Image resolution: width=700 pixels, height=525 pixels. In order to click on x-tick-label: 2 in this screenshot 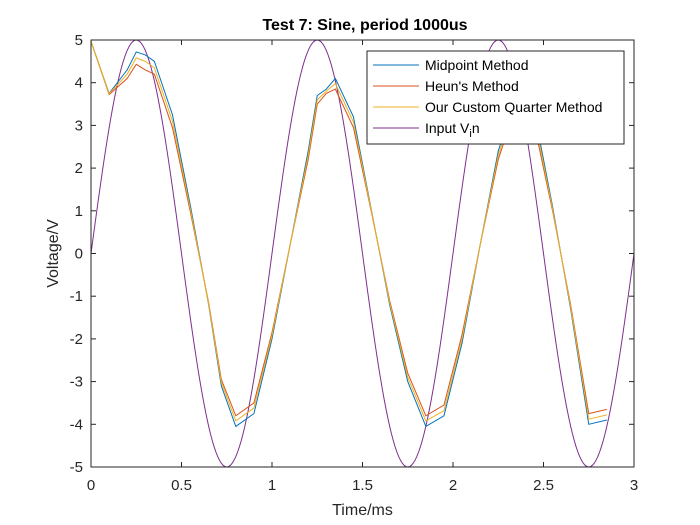, I will do `click(453, 485)`.